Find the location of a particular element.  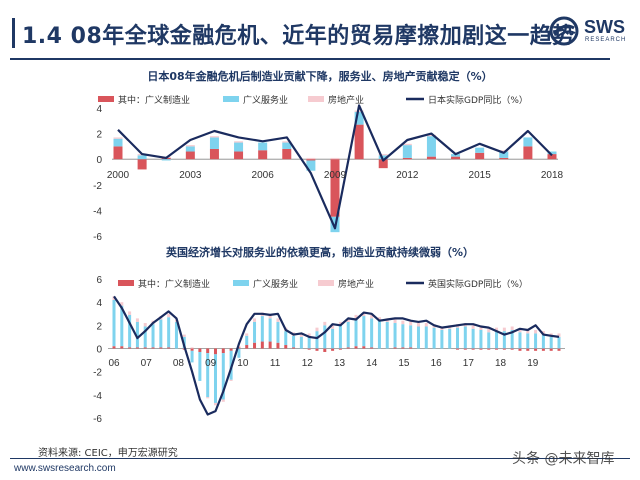

x-tick-label: 17 is located at coordinates (469, 363).